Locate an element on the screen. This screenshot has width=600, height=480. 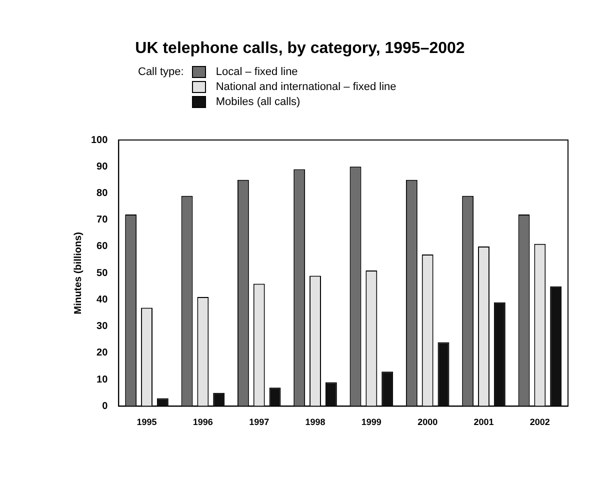
y-tick-label: 60 is located at coordinates (102, 246).